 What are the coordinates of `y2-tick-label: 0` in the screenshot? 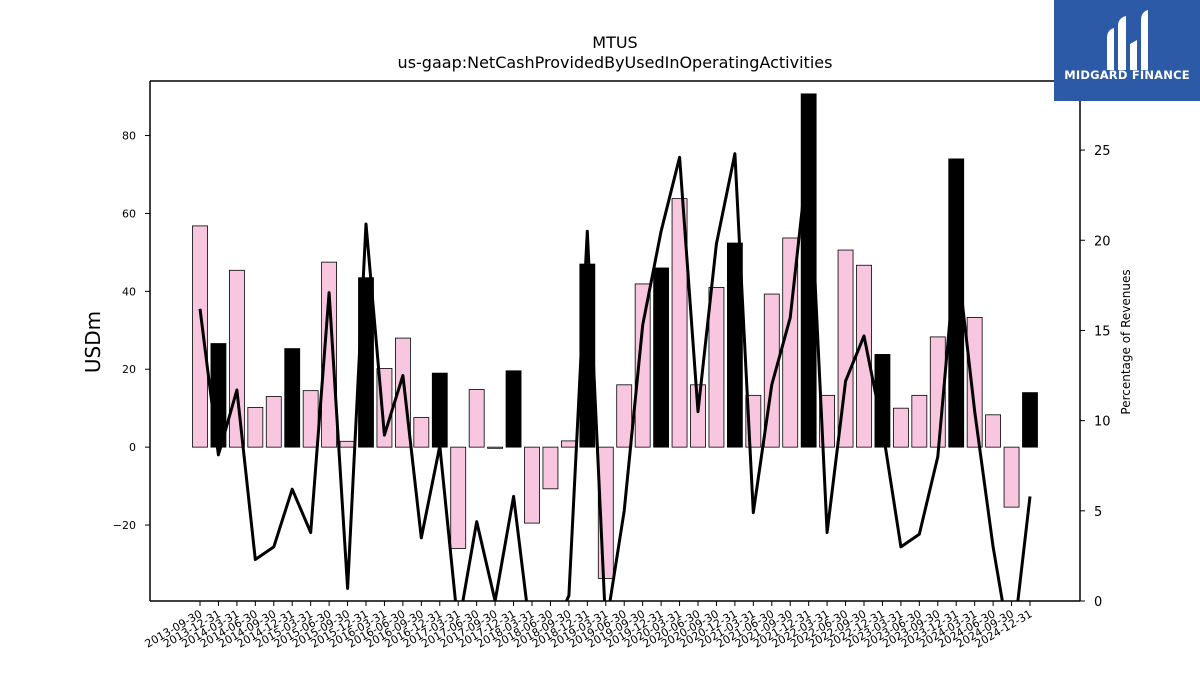 It's located at (1098, 602).